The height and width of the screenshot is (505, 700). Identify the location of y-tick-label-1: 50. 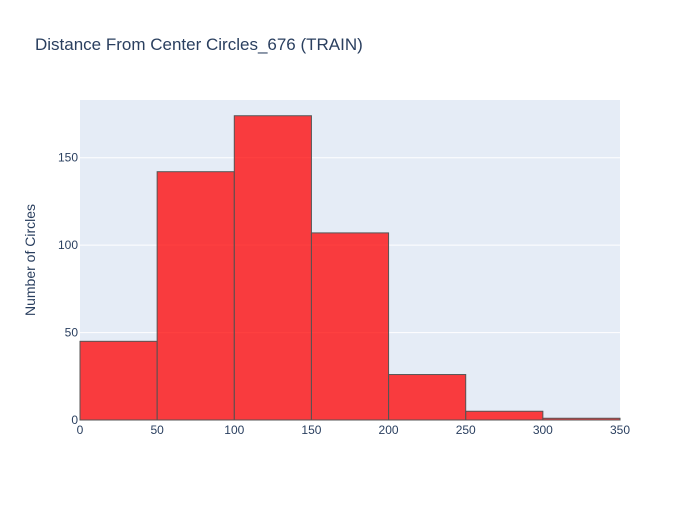
(72, 333).